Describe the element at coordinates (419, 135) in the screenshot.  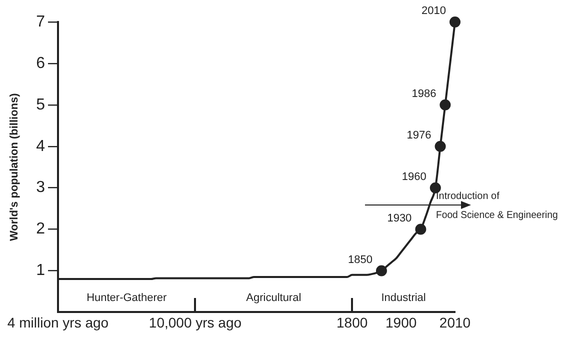
I see `annotation: 1976` at that location.